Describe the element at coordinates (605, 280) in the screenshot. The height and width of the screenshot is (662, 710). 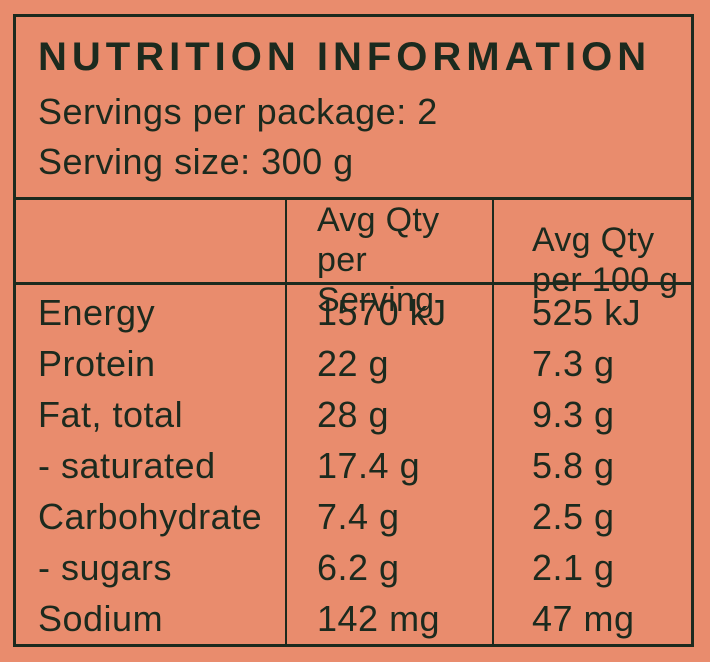
I see `header-line: per 100 g` at that location.